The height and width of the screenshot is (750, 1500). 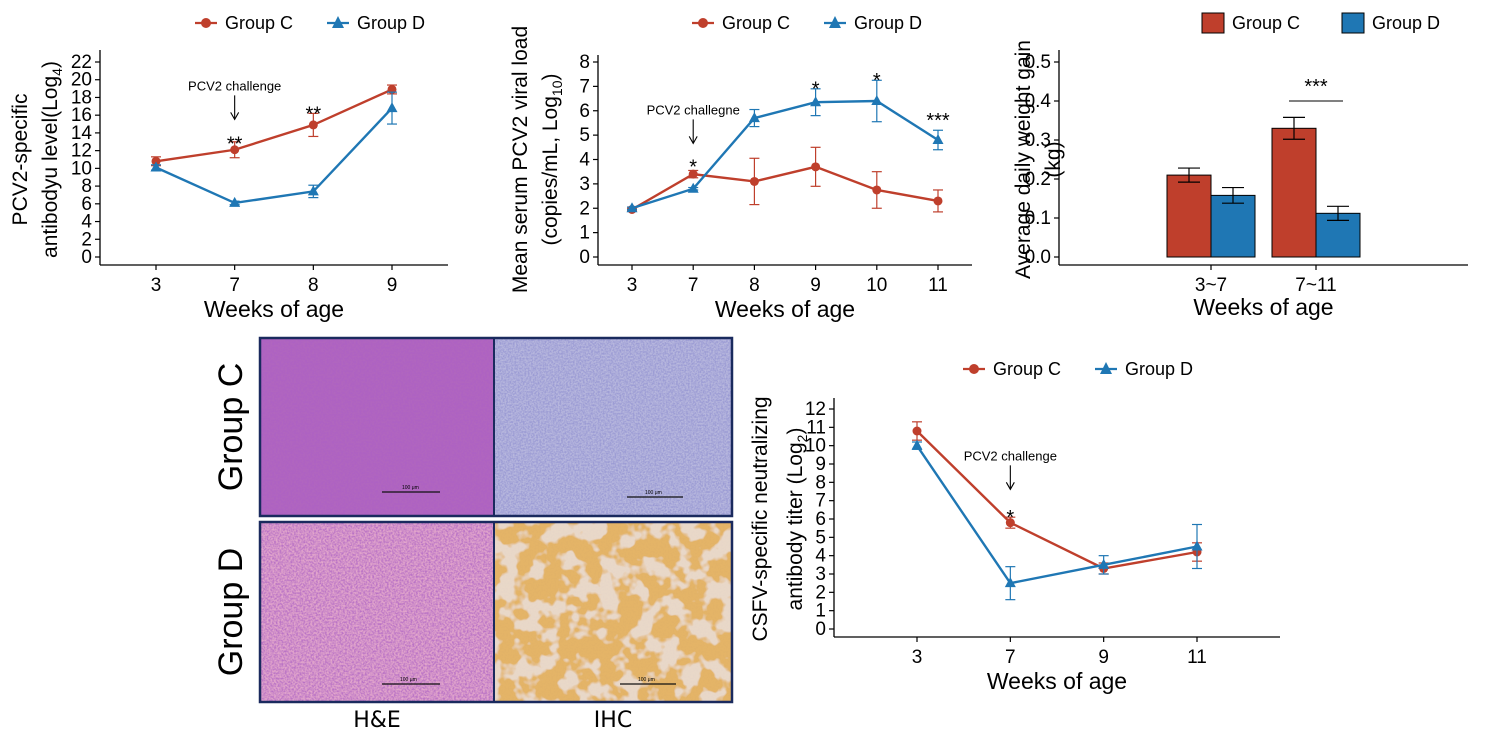 I want to click on y-axis-label: Average daily weight gain, so click(x=1023, y=159).